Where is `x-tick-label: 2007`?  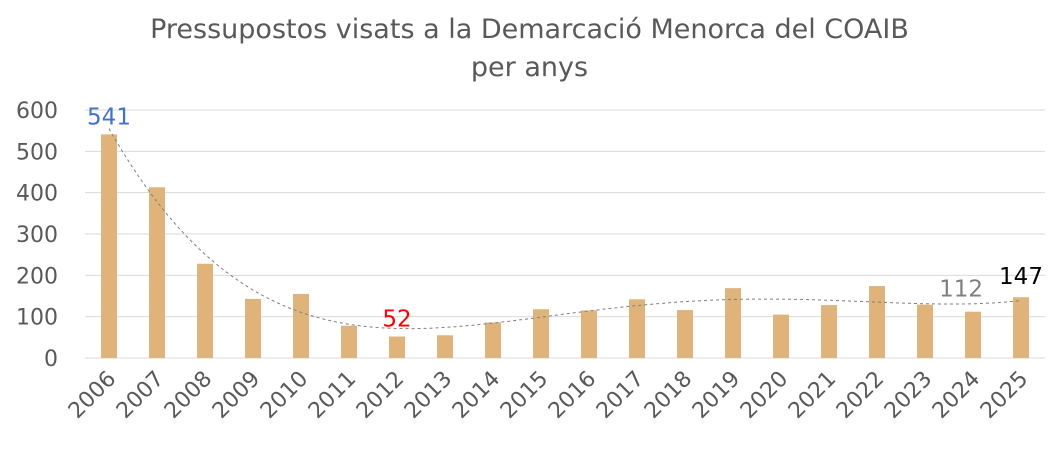 x-tick-label: 2007 is located at coordinates (140, 395).